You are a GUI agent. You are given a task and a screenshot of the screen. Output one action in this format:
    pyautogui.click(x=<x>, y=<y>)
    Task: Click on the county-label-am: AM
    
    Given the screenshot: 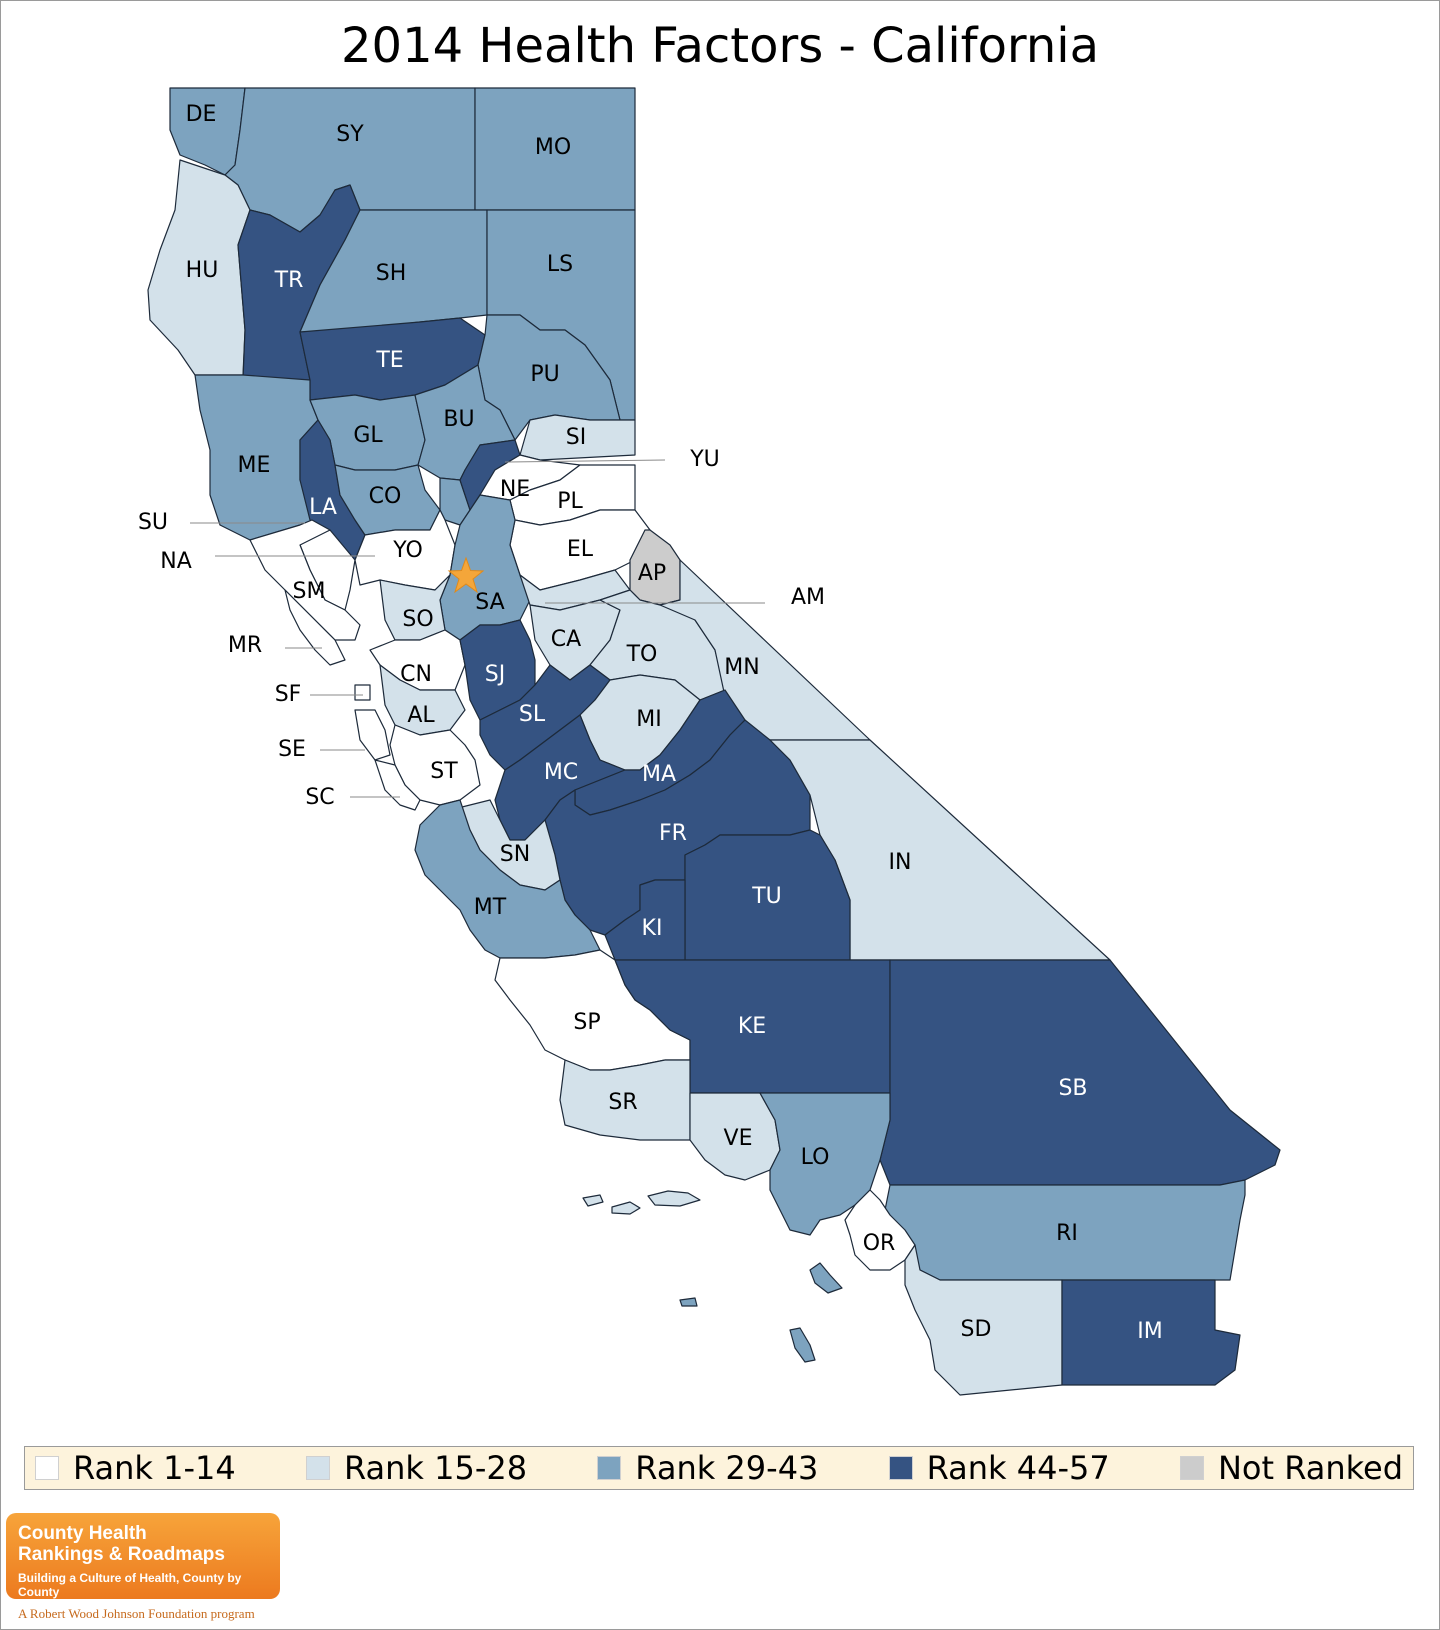 What is the action you would take?
    pyautogui.click(x=808, y=597)
    